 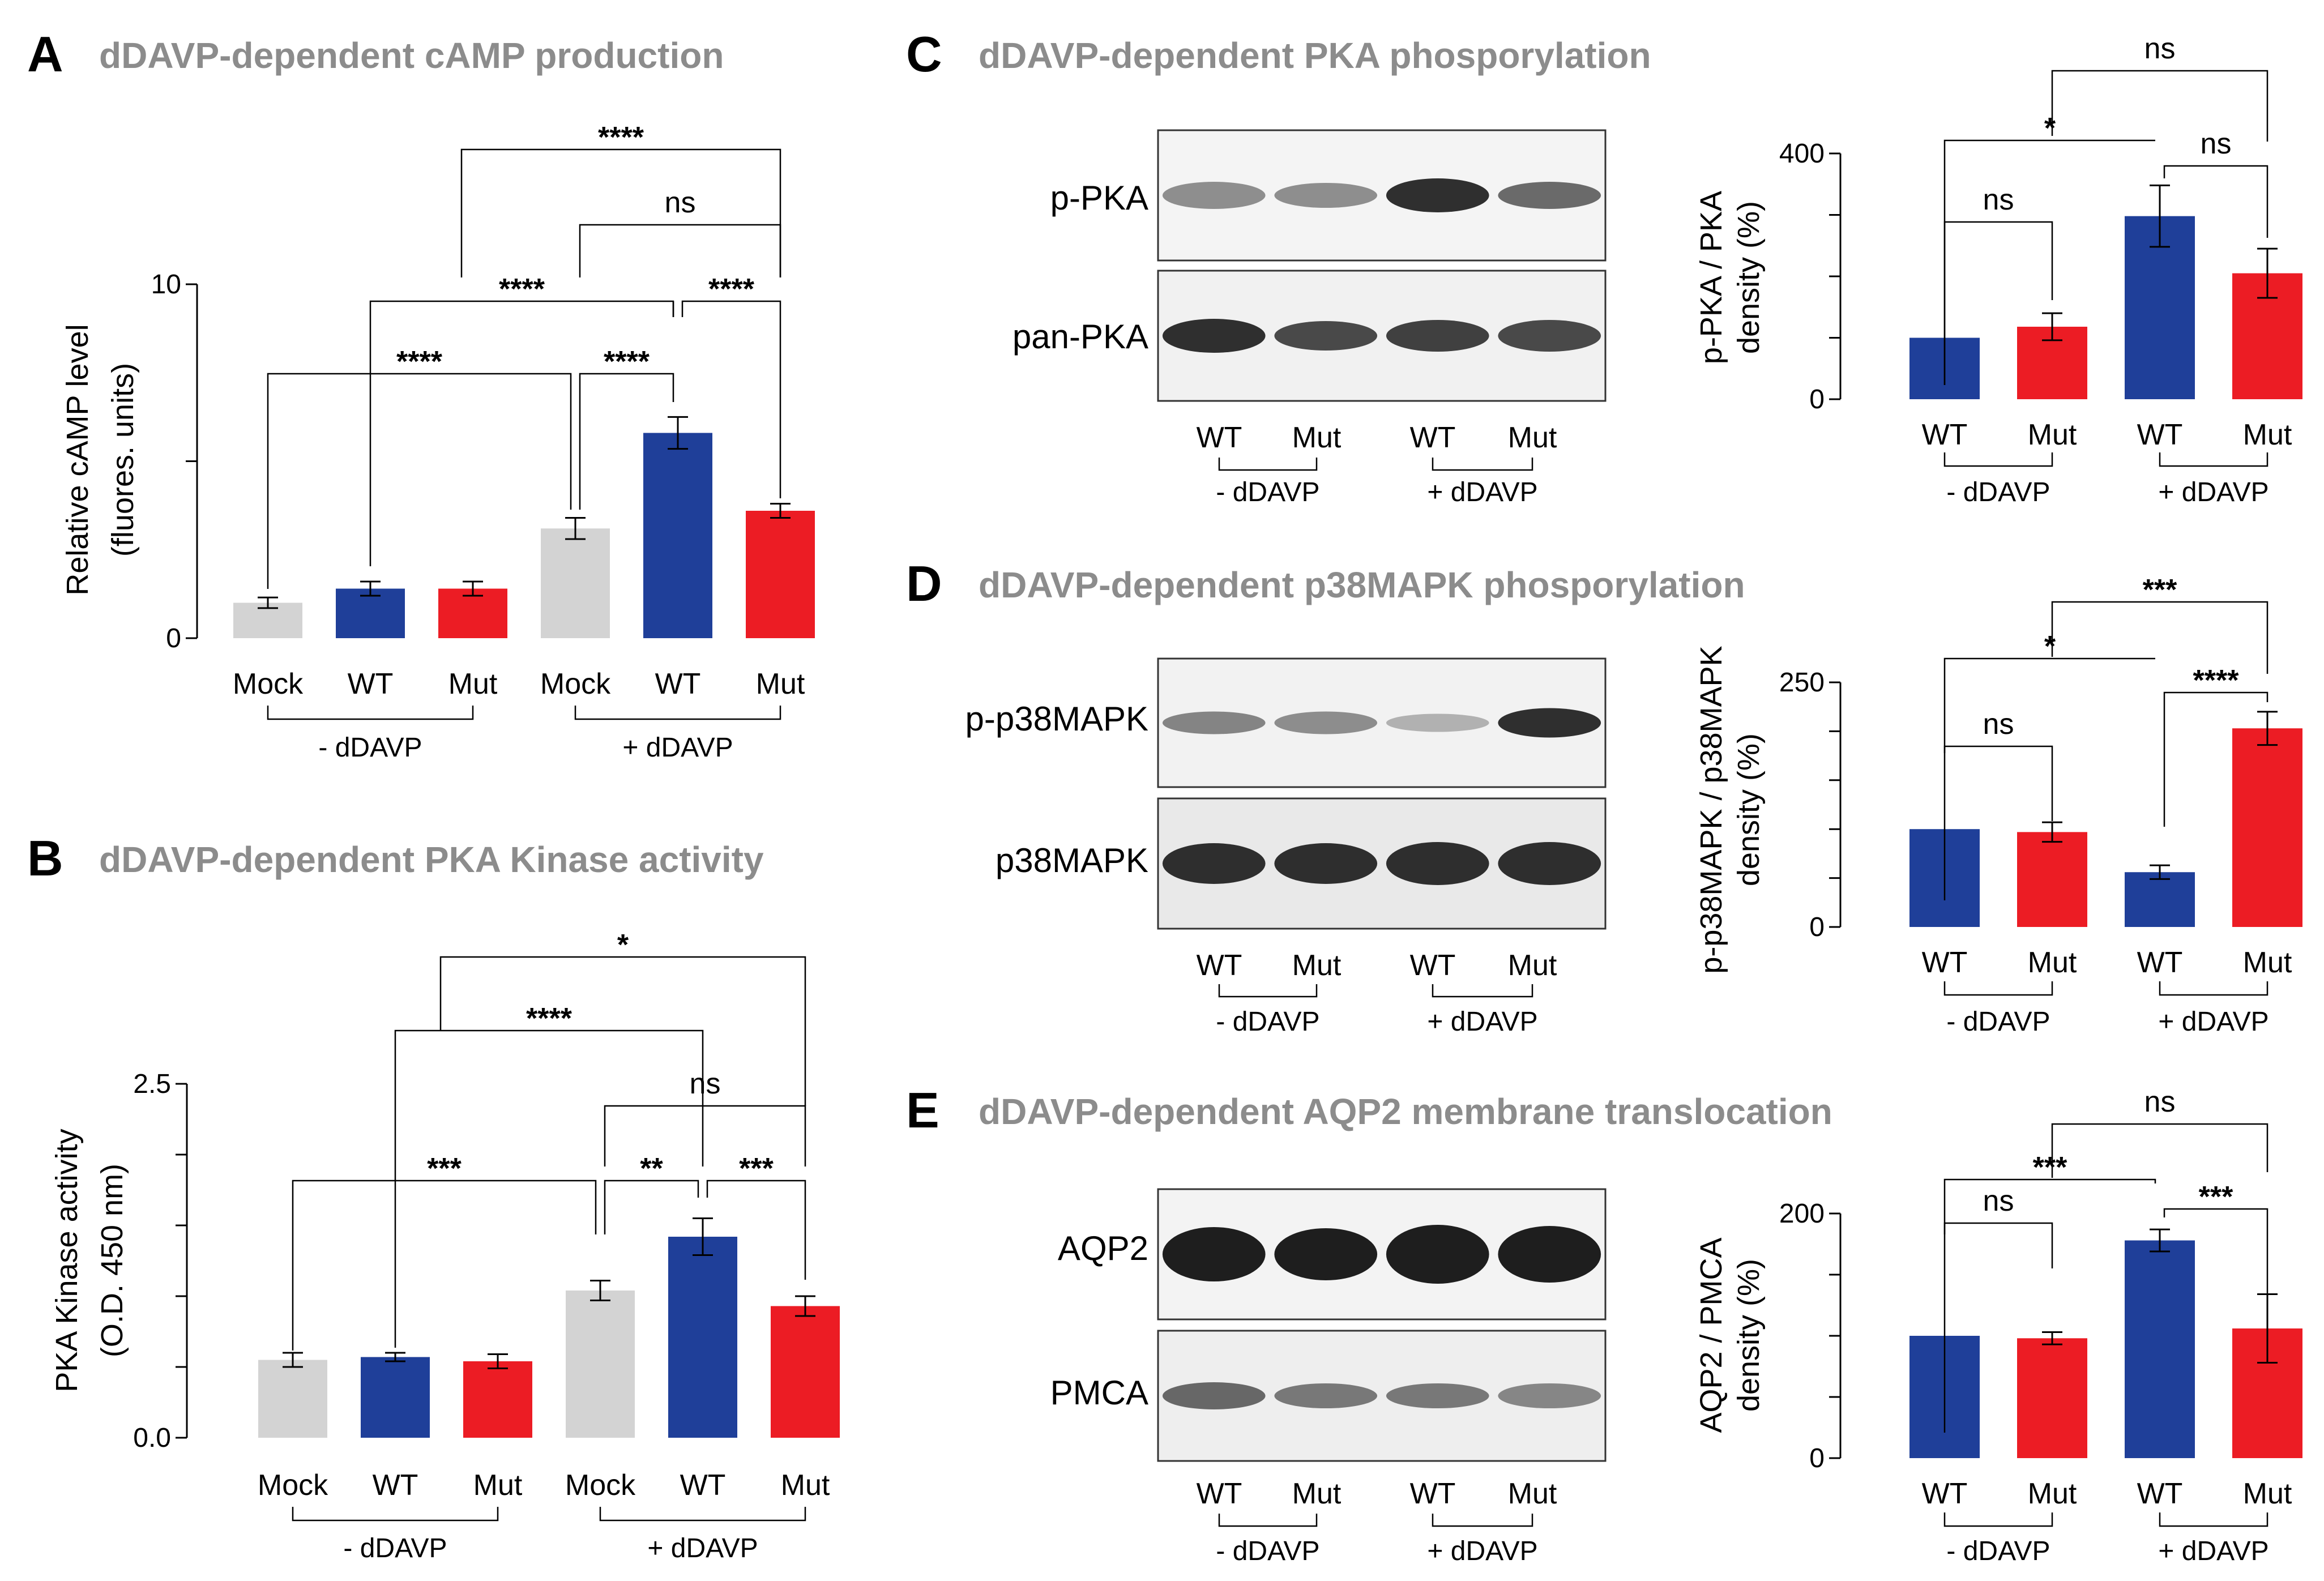 What do you see at coordinates (1482, 492) in the screenshot?
I see `blot-group-label: + dDAVP` at bounding box center [1482, 492].